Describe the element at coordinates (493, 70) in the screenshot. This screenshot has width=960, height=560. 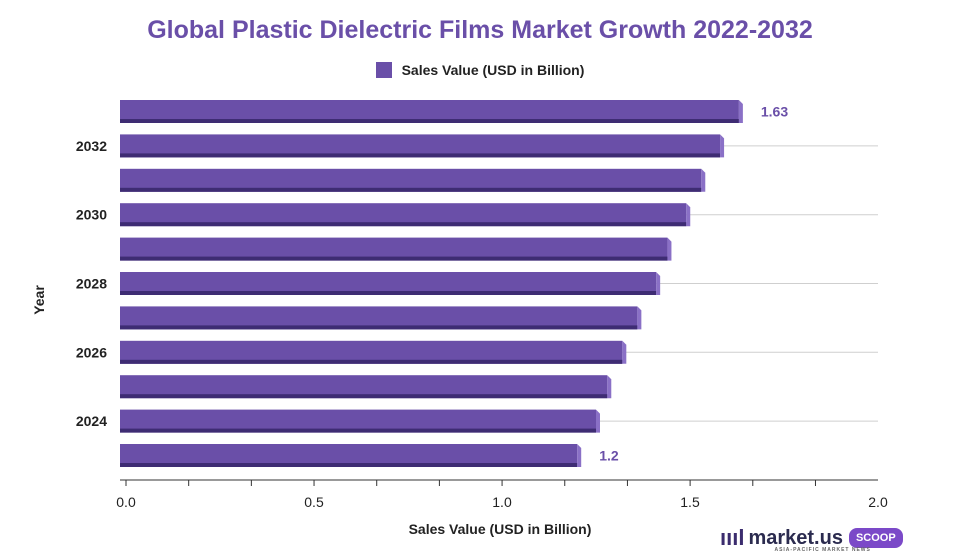
I see `legend-label: Sales Value (USD in Billion)` at that location.